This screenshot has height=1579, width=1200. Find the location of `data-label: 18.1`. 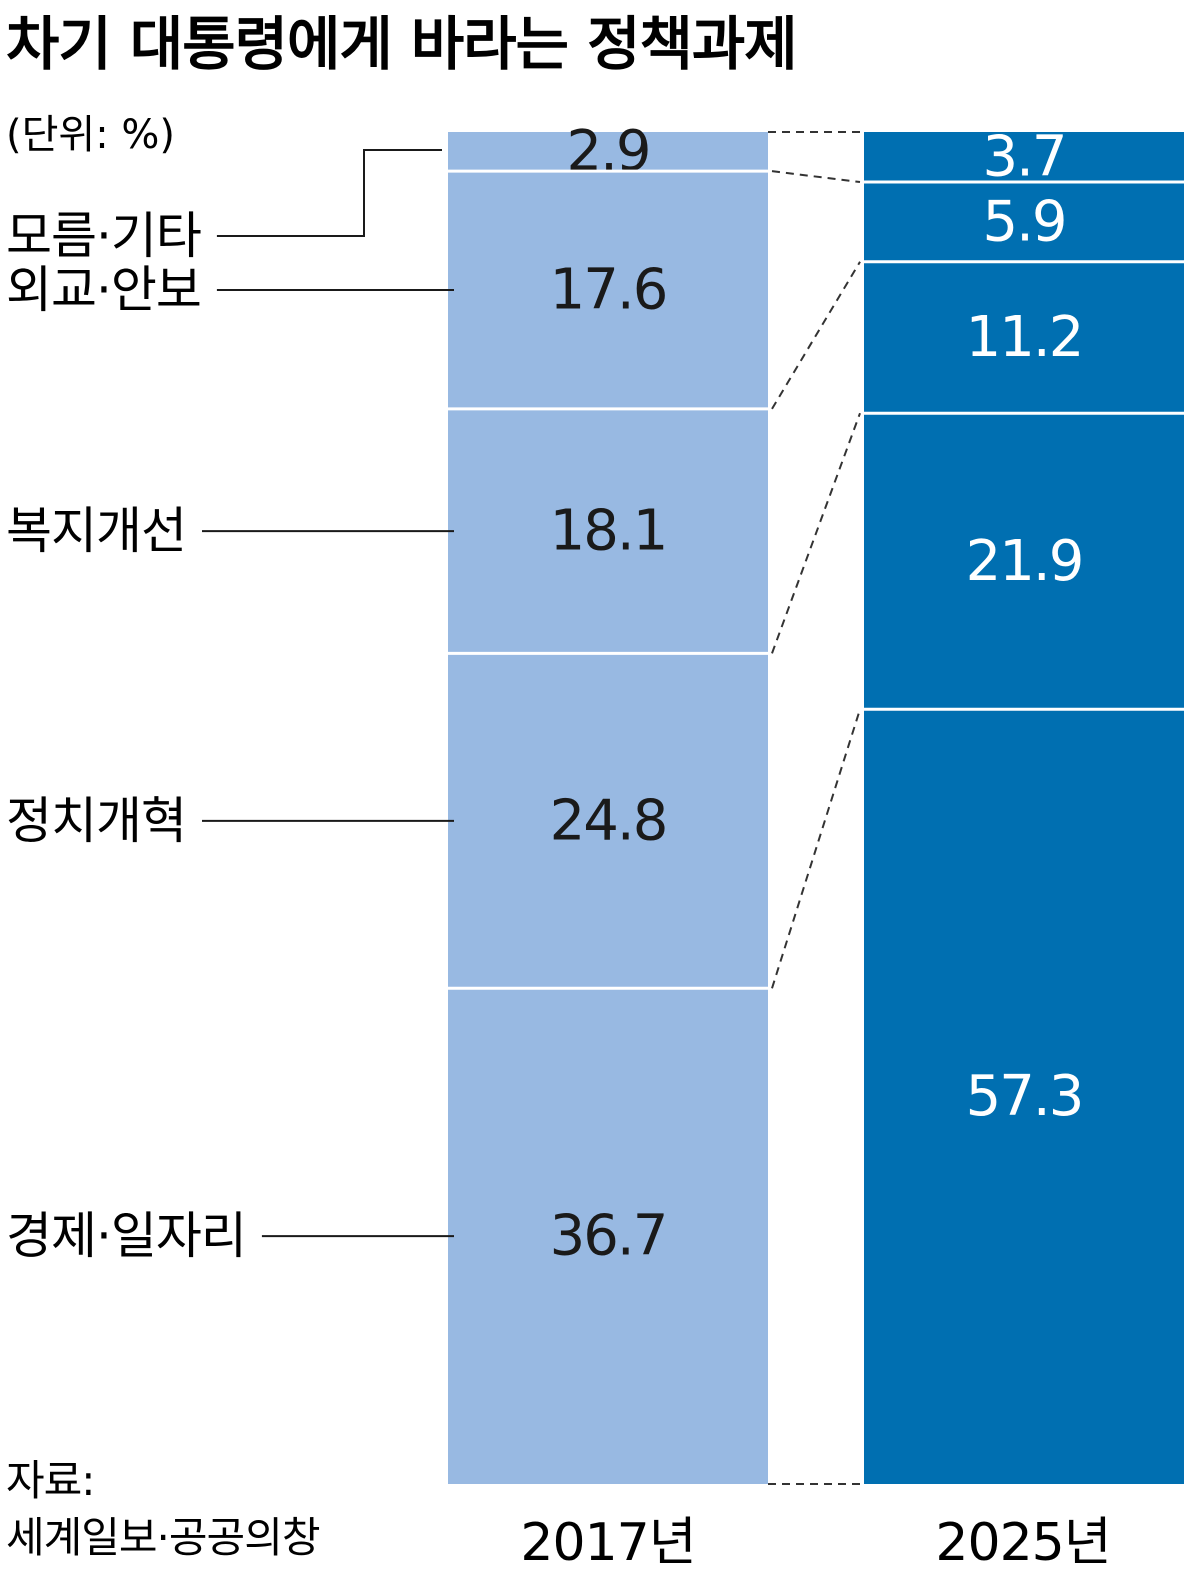

data-label: 18.1 is located at coordinates (608, 531).